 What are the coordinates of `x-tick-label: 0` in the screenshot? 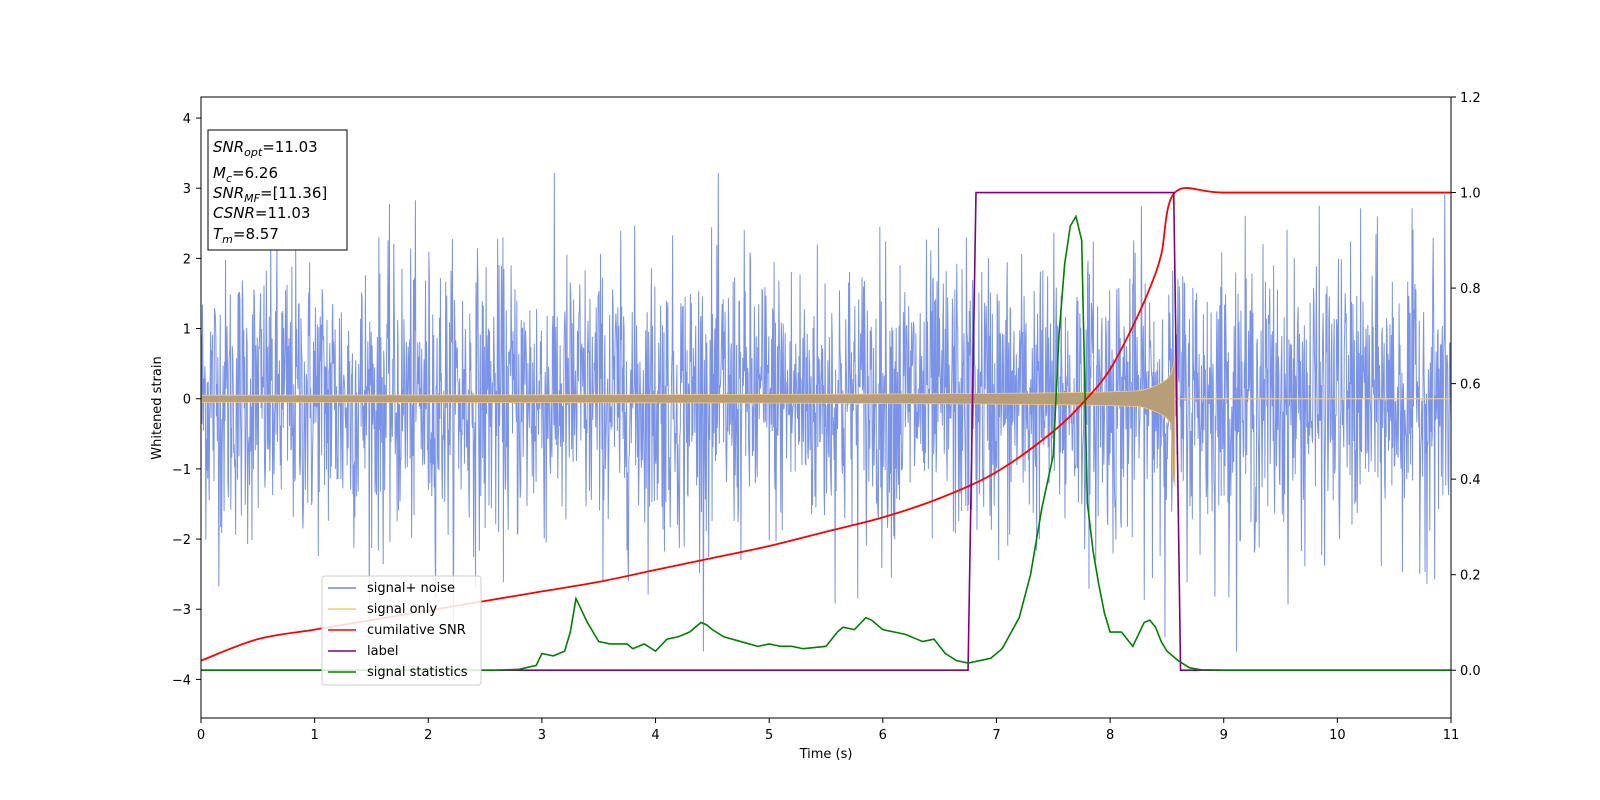 It's located at (201, 735).